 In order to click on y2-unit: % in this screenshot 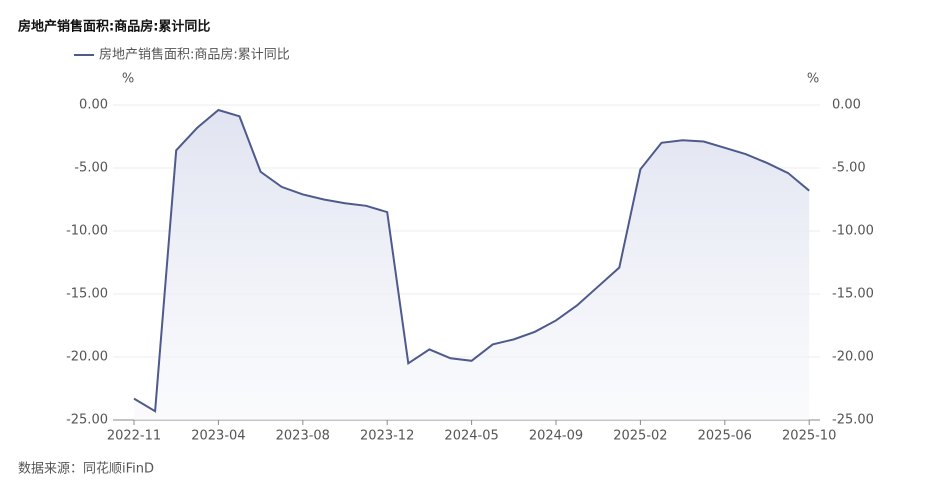, I will do `click(813, 79)`.